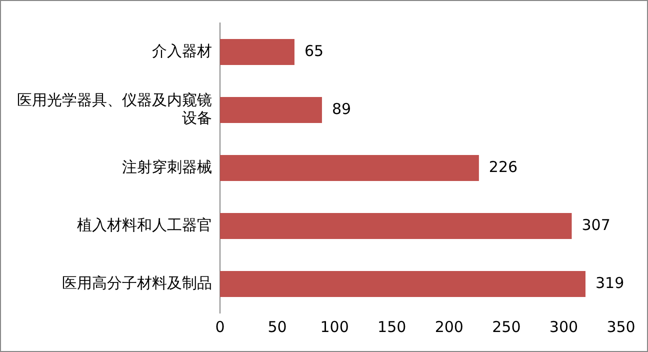 This screenshot has width=648, height=352. I want to click on data-label: 89, so click(342, 109).